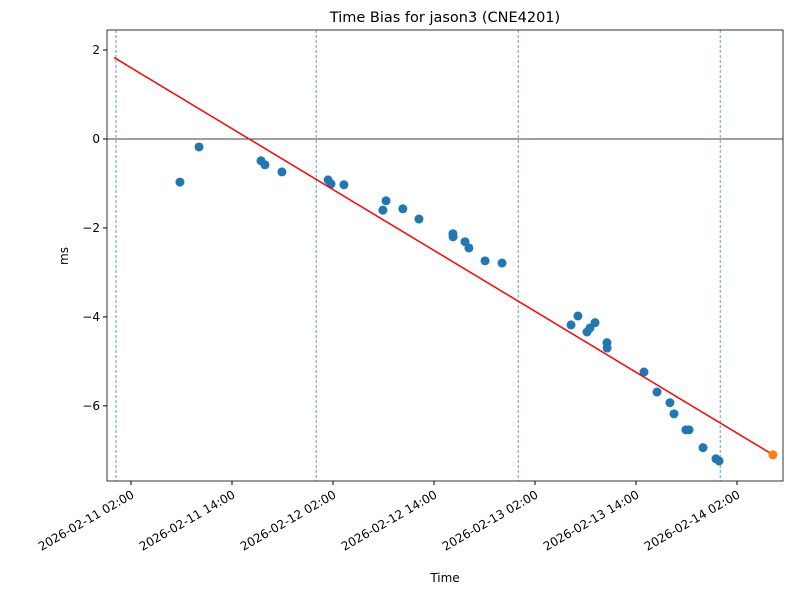 This screenshot has width=800, height=600. Describe the element at coordinates (288, 520) in the screenshot. I see `x-tick-label: 2026-02-12 02:00` at that location.